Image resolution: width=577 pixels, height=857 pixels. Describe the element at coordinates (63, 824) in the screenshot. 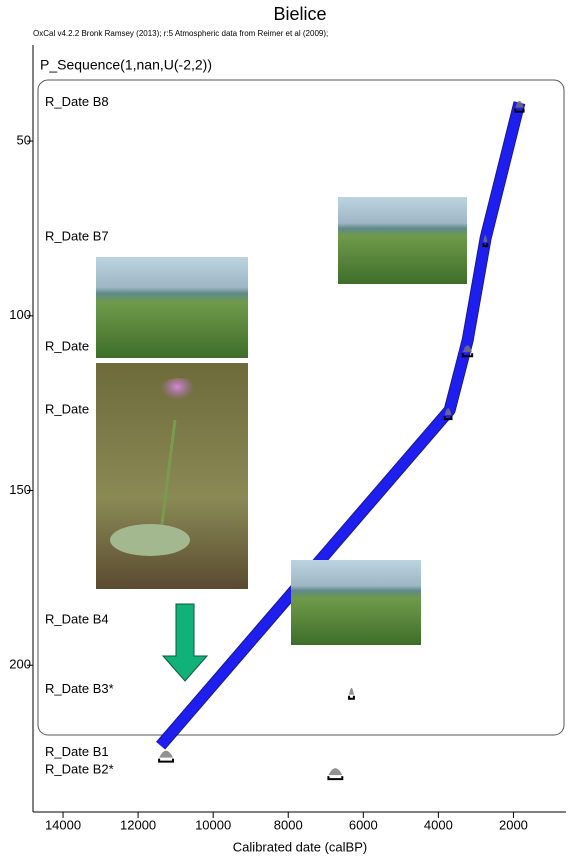

I see `x-tick-label: 14000` at that location.